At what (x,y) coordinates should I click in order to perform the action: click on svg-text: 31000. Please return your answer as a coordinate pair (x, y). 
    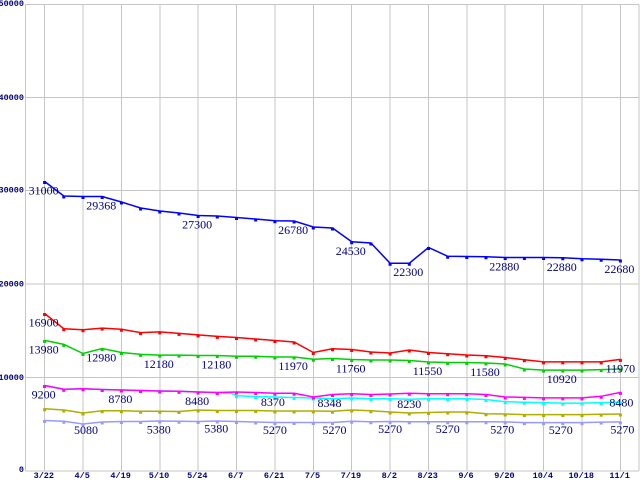
    Looking at the image, I should click on (44, 191).